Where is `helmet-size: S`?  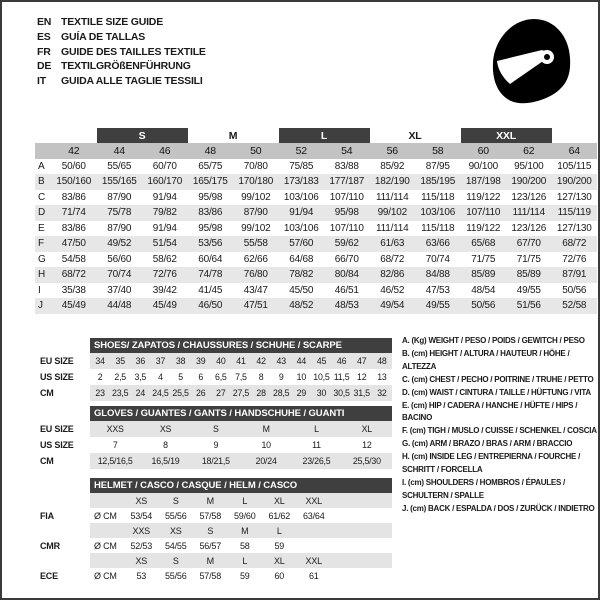 helmet-size: S is located at coordinates (175, 500).